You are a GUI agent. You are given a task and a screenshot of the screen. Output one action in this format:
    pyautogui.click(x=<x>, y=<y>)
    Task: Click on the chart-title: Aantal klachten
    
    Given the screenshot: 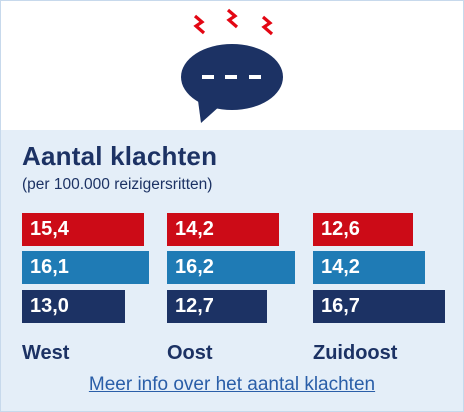 What is the action you would take?
    pyautogui.click(x=120, y=156)
    